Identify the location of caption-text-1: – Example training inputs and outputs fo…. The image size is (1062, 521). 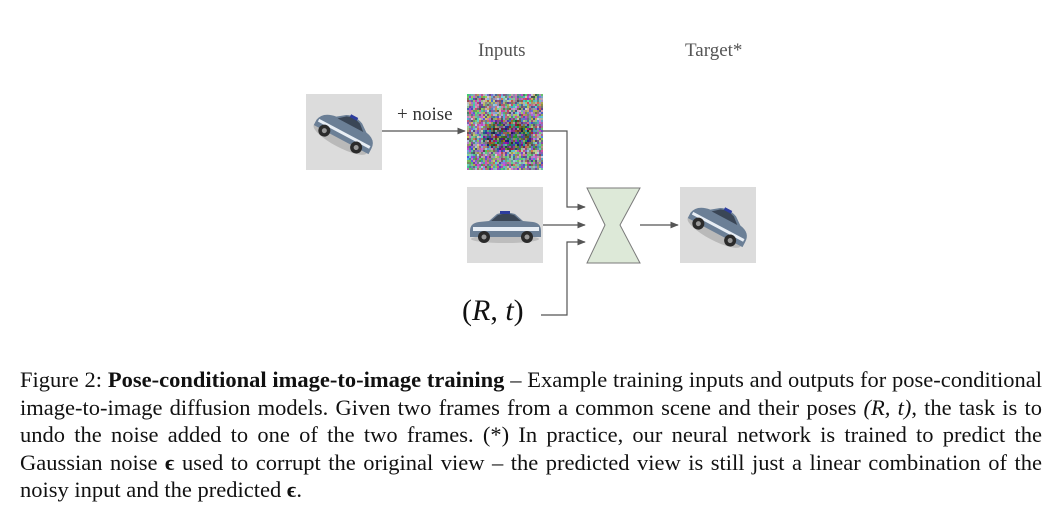
(531, 393).